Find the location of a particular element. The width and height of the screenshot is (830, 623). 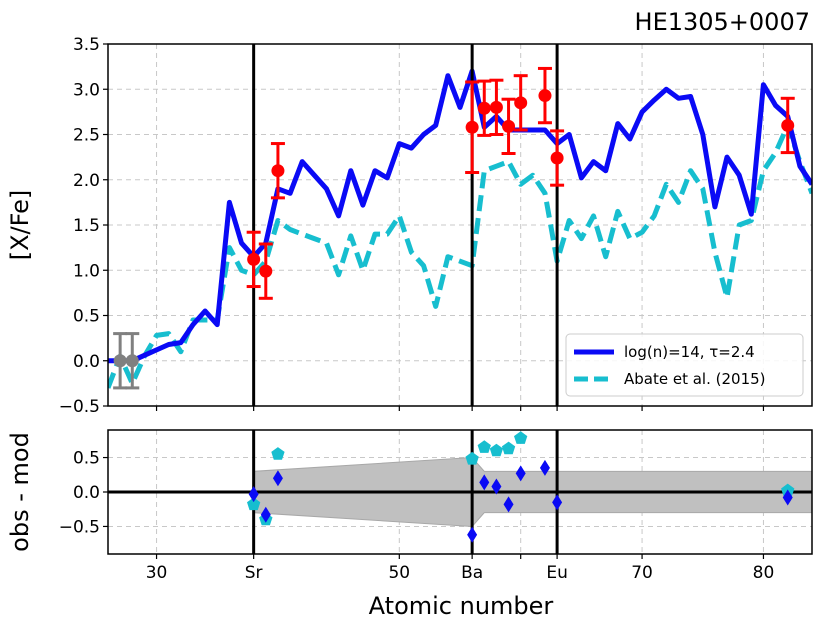

top-y-tick-label: 3.5 is located at coordinates (86, 45).